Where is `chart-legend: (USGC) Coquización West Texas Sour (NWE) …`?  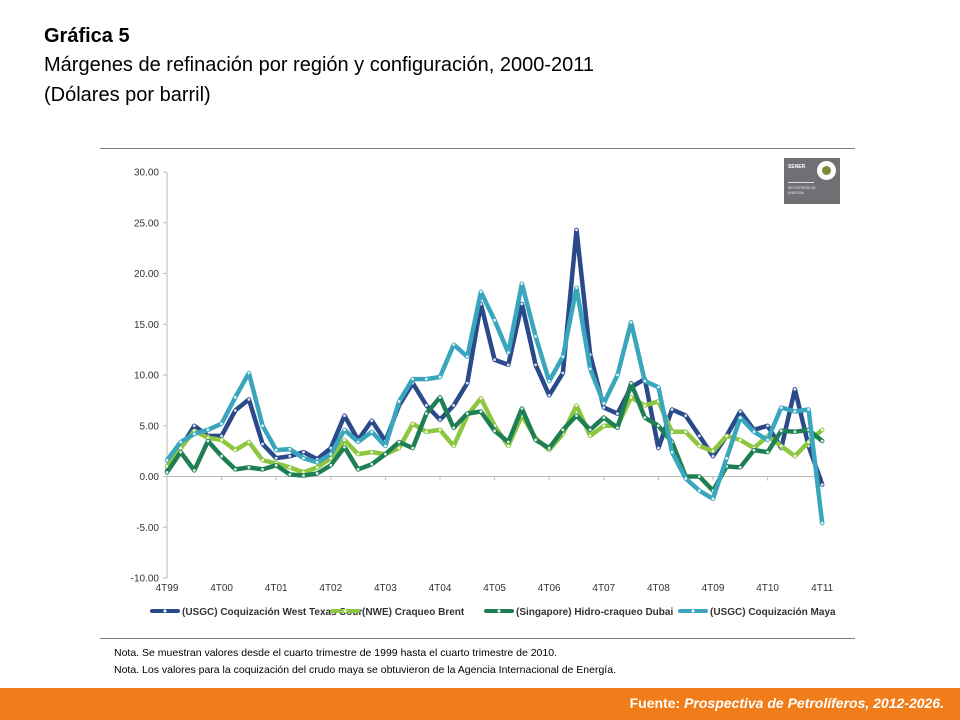 chart-legend: (USGC) Coquización West Texas Sour (NWE) … is located at coordinates (493, 612).